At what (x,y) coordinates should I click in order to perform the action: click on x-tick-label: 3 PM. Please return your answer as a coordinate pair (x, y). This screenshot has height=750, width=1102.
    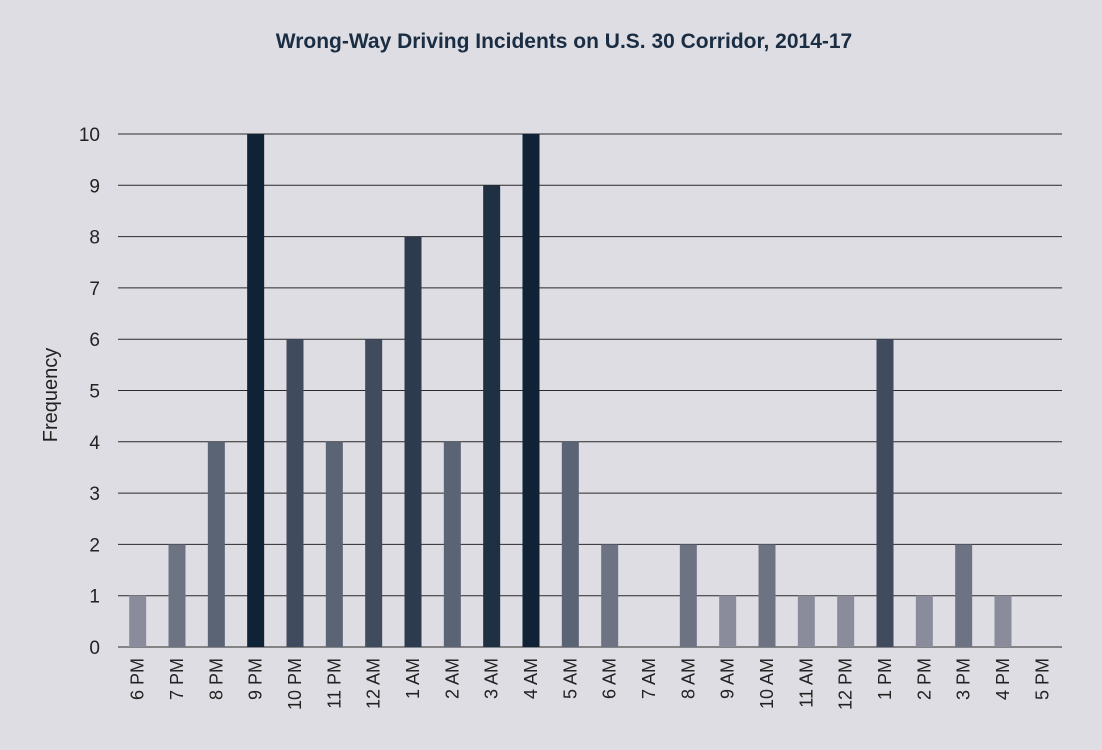
    Looking at the image, I should click on (964, 679).